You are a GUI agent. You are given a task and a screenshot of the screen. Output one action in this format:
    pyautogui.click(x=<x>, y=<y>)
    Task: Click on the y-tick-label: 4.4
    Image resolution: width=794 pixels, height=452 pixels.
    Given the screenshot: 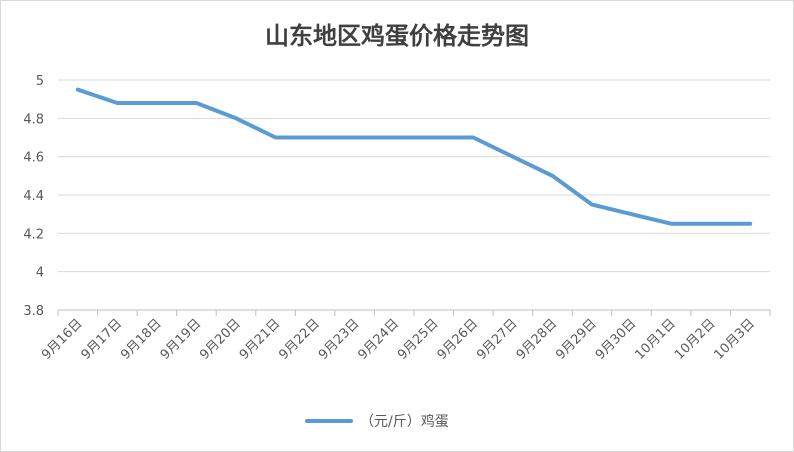 What is the action you would take?
    pyautogui.click(x=33, y=196)
    